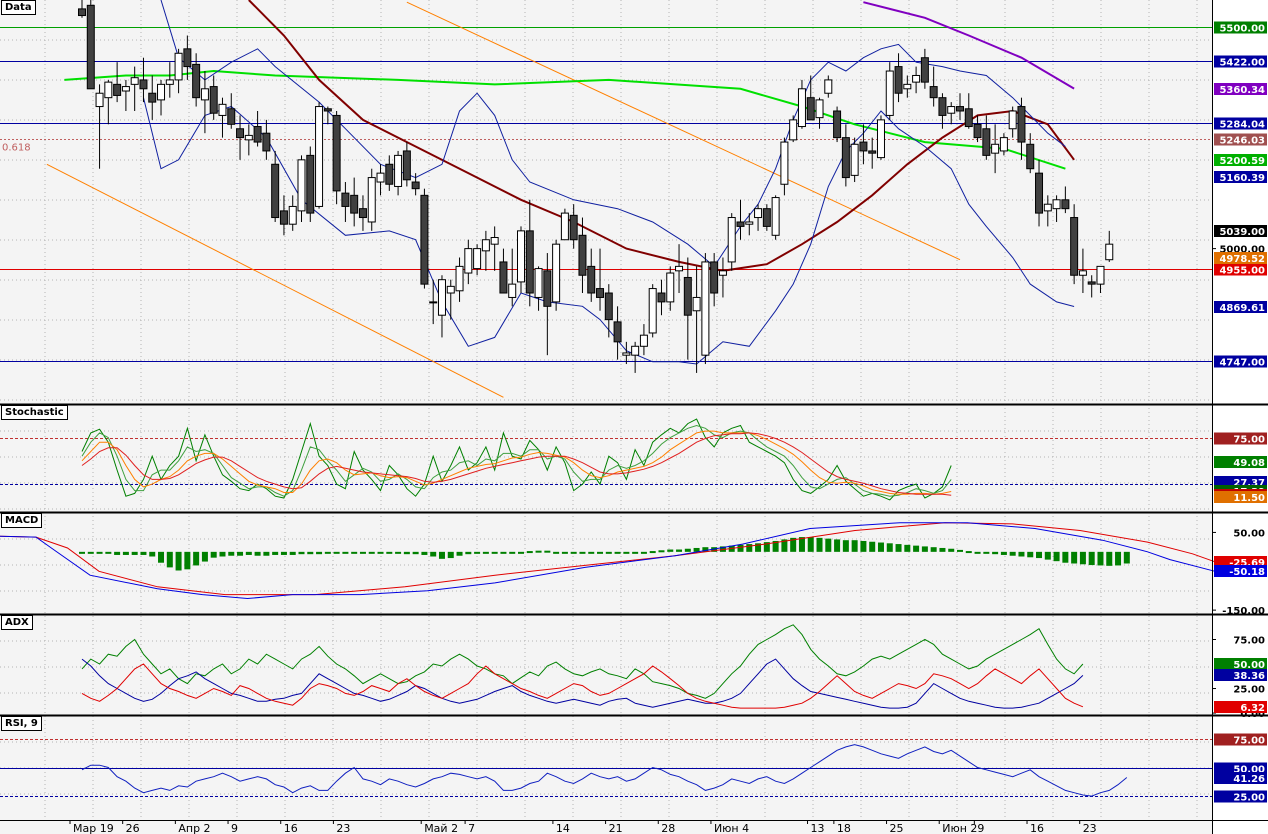 This screenshot has width=1268, height=834. What do you see at coordinates (959, 828) in the screenshot?
I see `time-axis-label: Июн 2` at bounding box center [959, 828].